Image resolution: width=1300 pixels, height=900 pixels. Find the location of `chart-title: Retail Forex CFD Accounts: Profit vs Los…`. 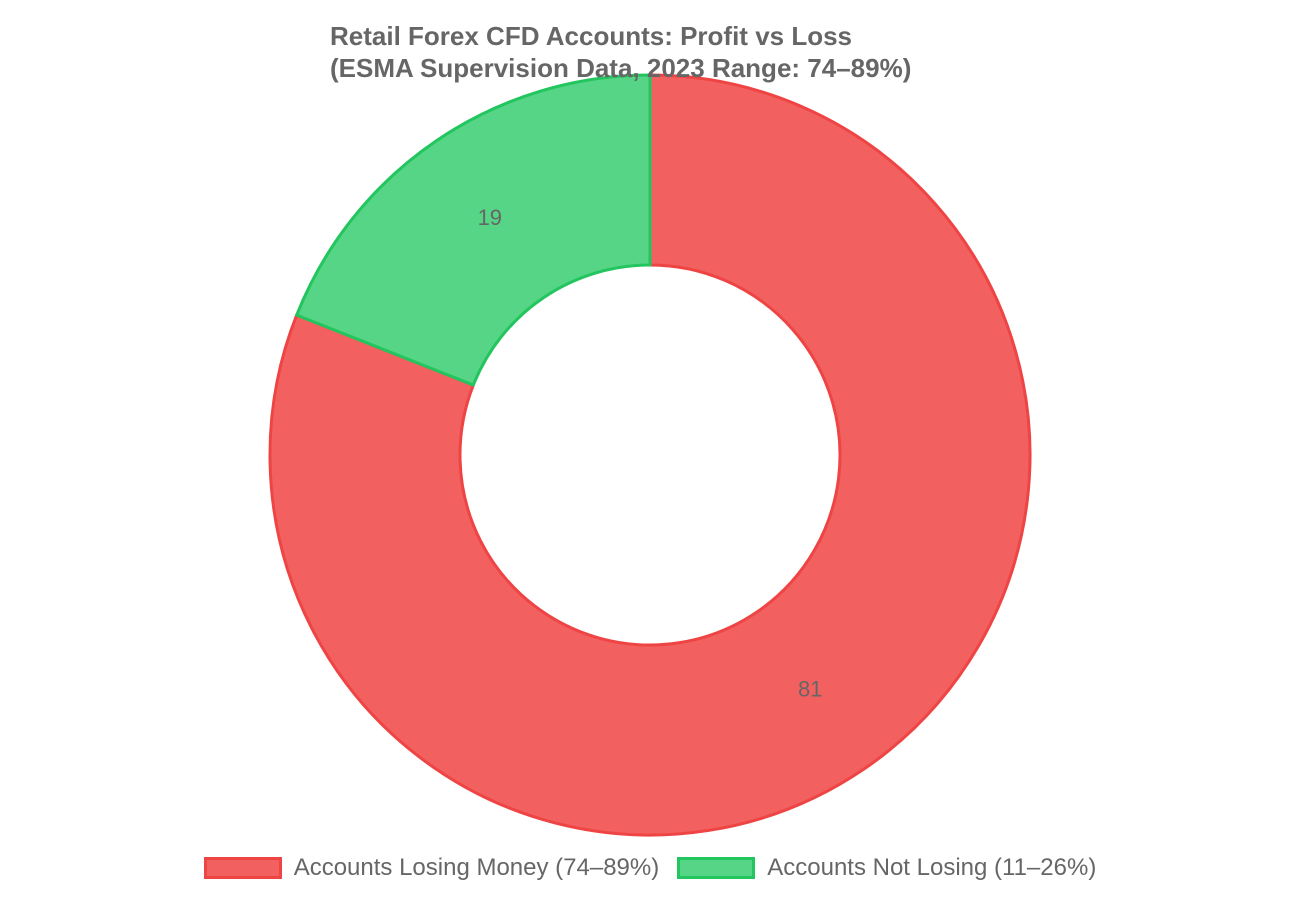

chart-title: Retail Forex CFD Accounts: Profit vs Los… is located at coordinates (620, 52).